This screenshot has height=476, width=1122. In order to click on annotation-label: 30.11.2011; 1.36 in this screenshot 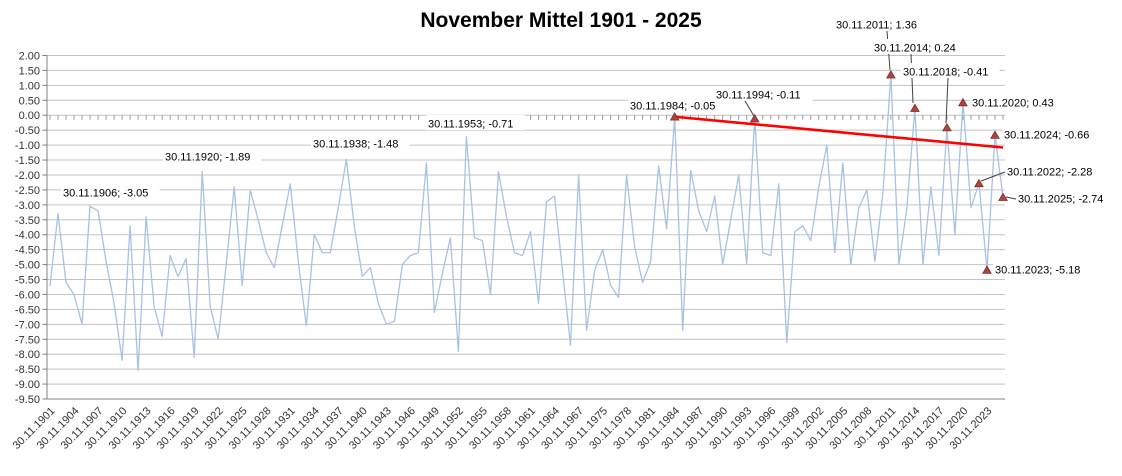, I will do `click(876, 26)`.